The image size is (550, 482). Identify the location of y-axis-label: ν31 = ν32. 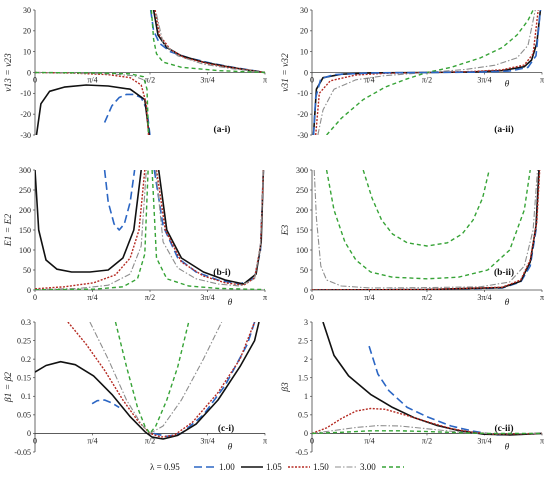
(286, 72).